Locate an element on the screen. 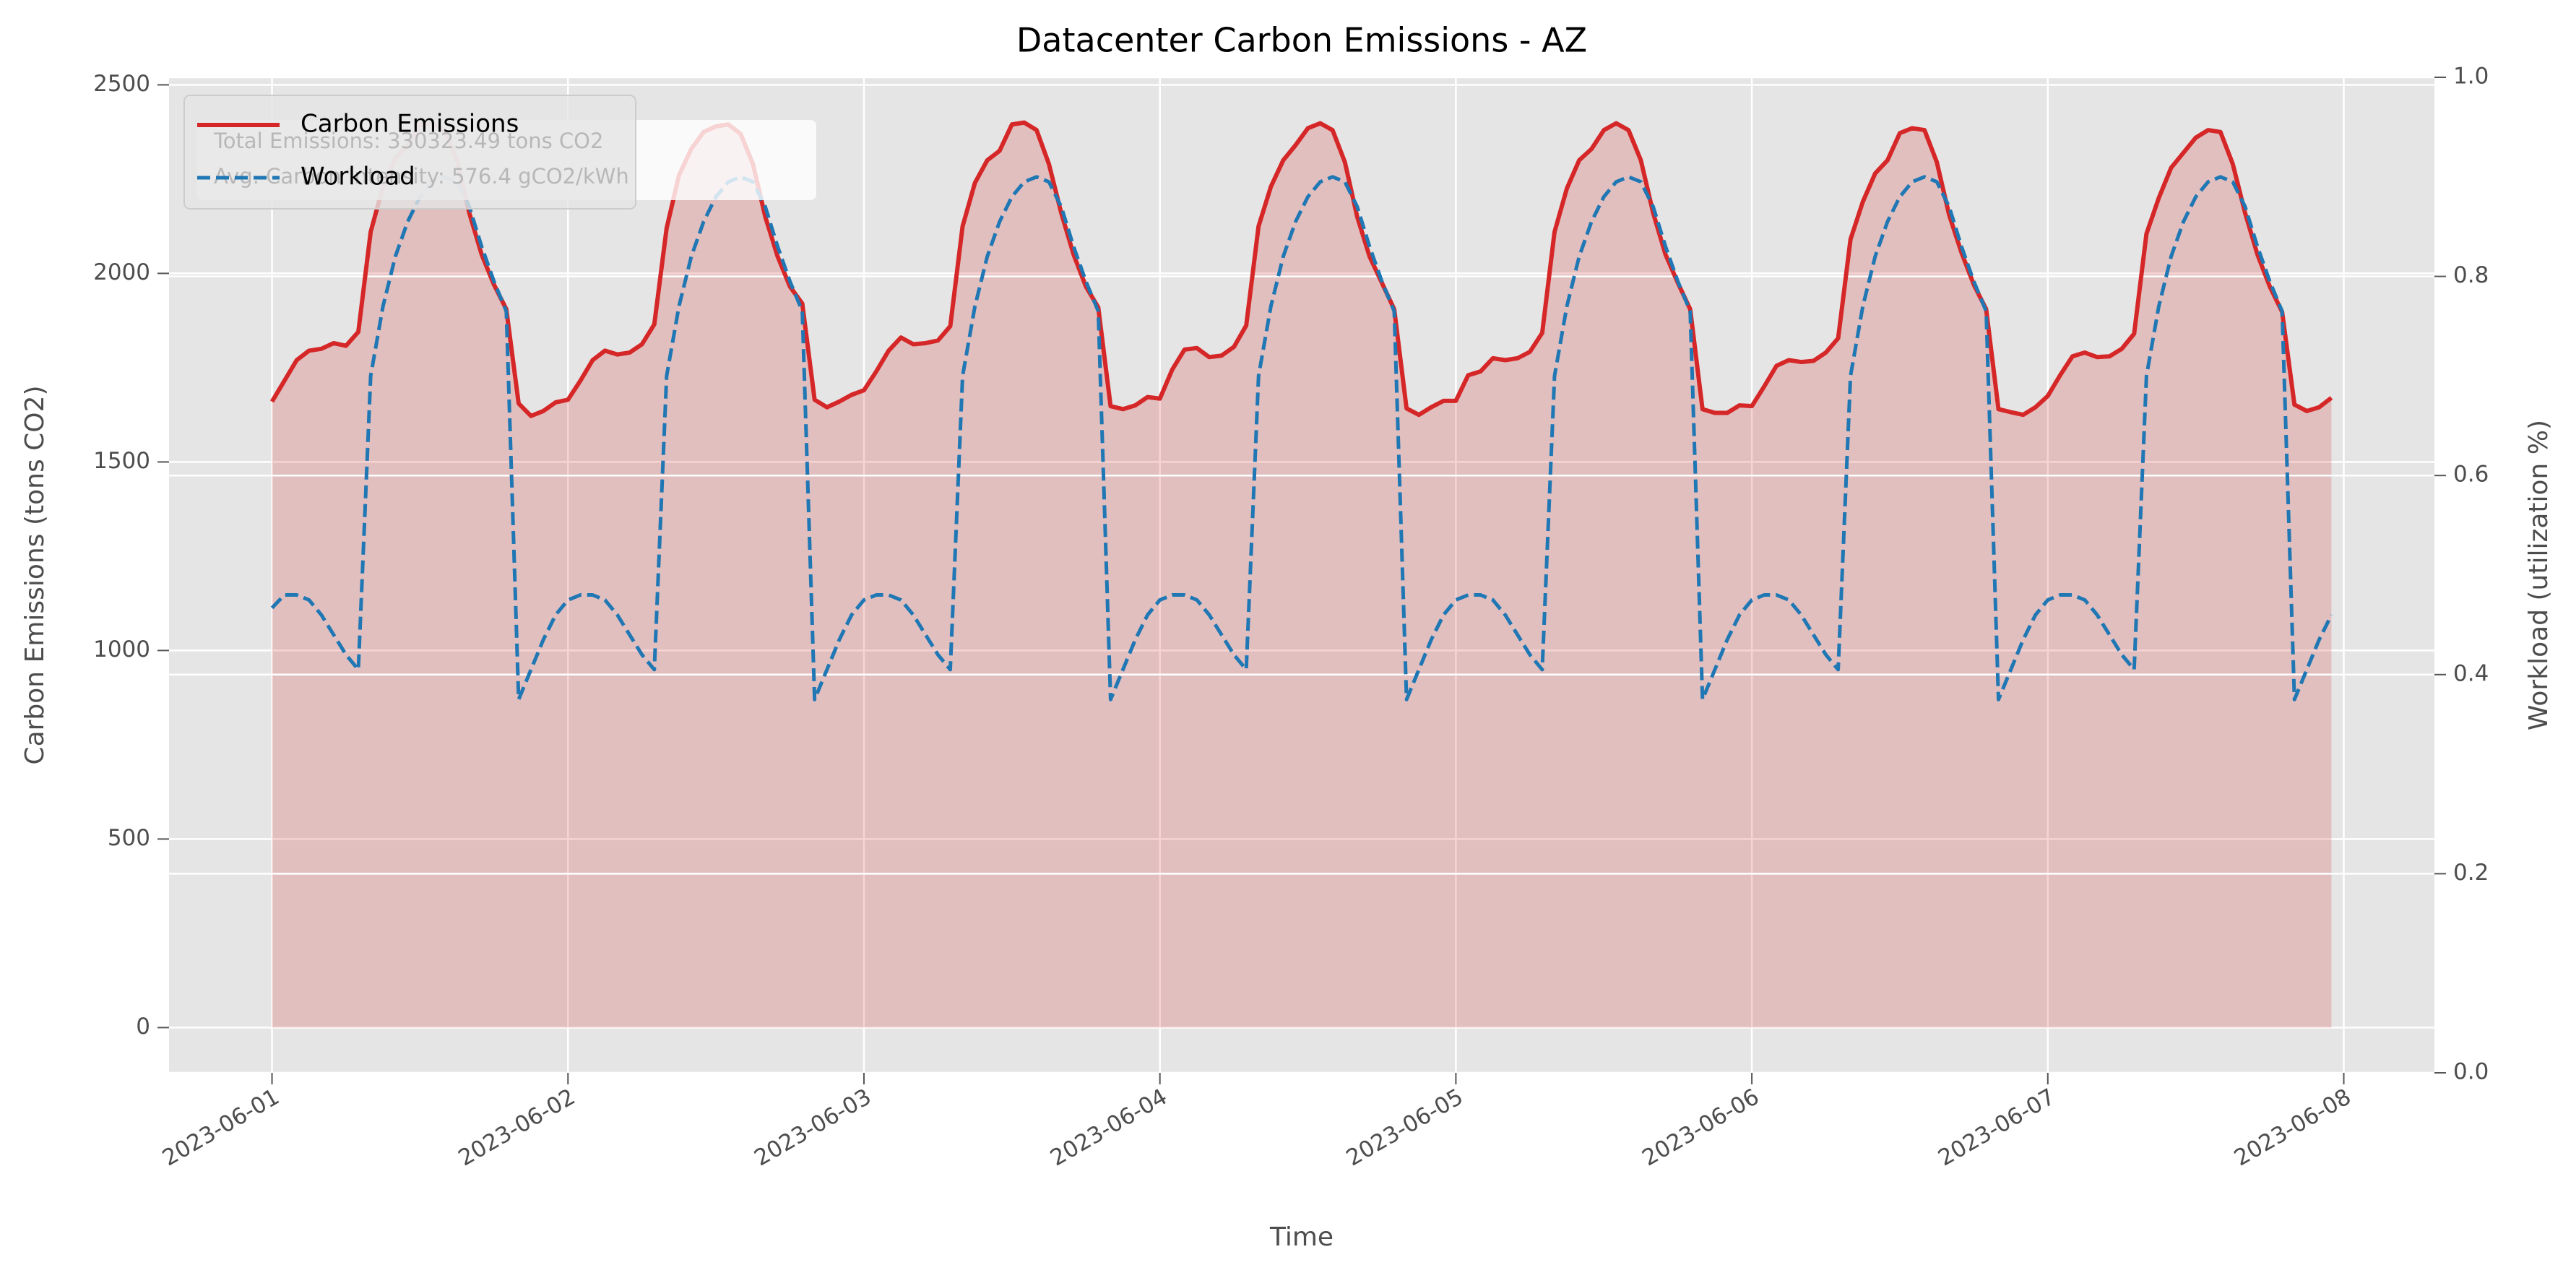 This screenshot has height=1278, width=2576. x-tick-label: 2023-06-04 is located at coordinates (1109, 1127).